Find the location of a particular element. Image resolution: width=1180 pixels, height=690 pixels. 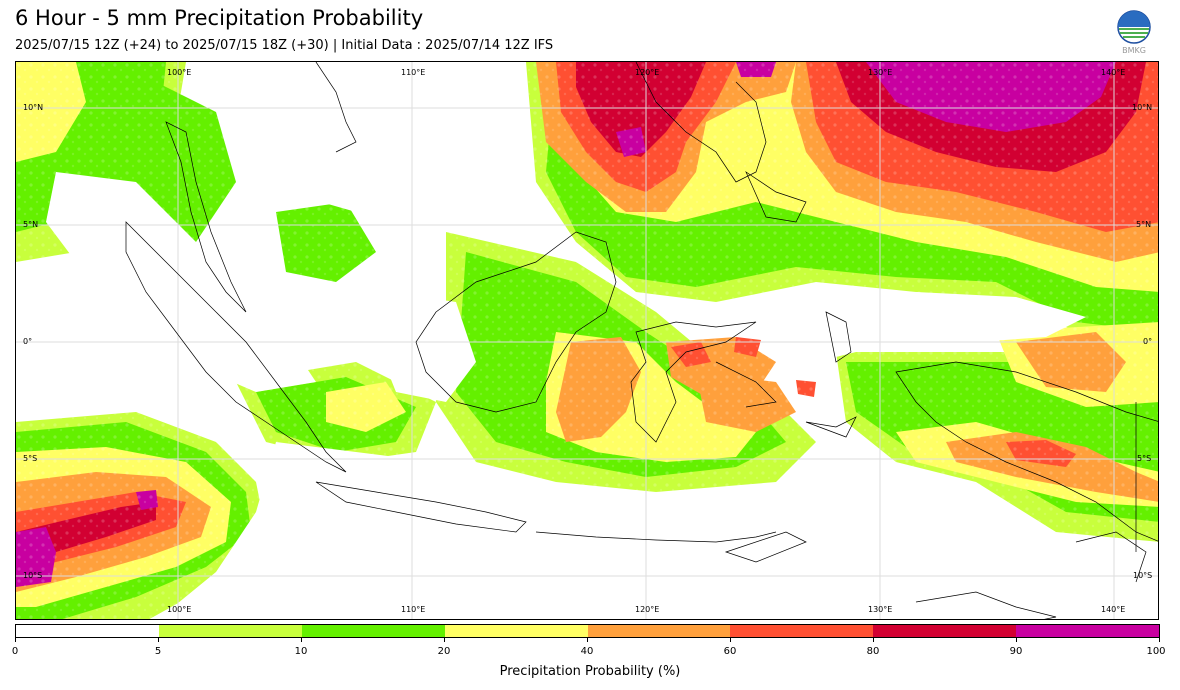

lon-label-bottom-100: 100°E is located at coordinates (179, 609).